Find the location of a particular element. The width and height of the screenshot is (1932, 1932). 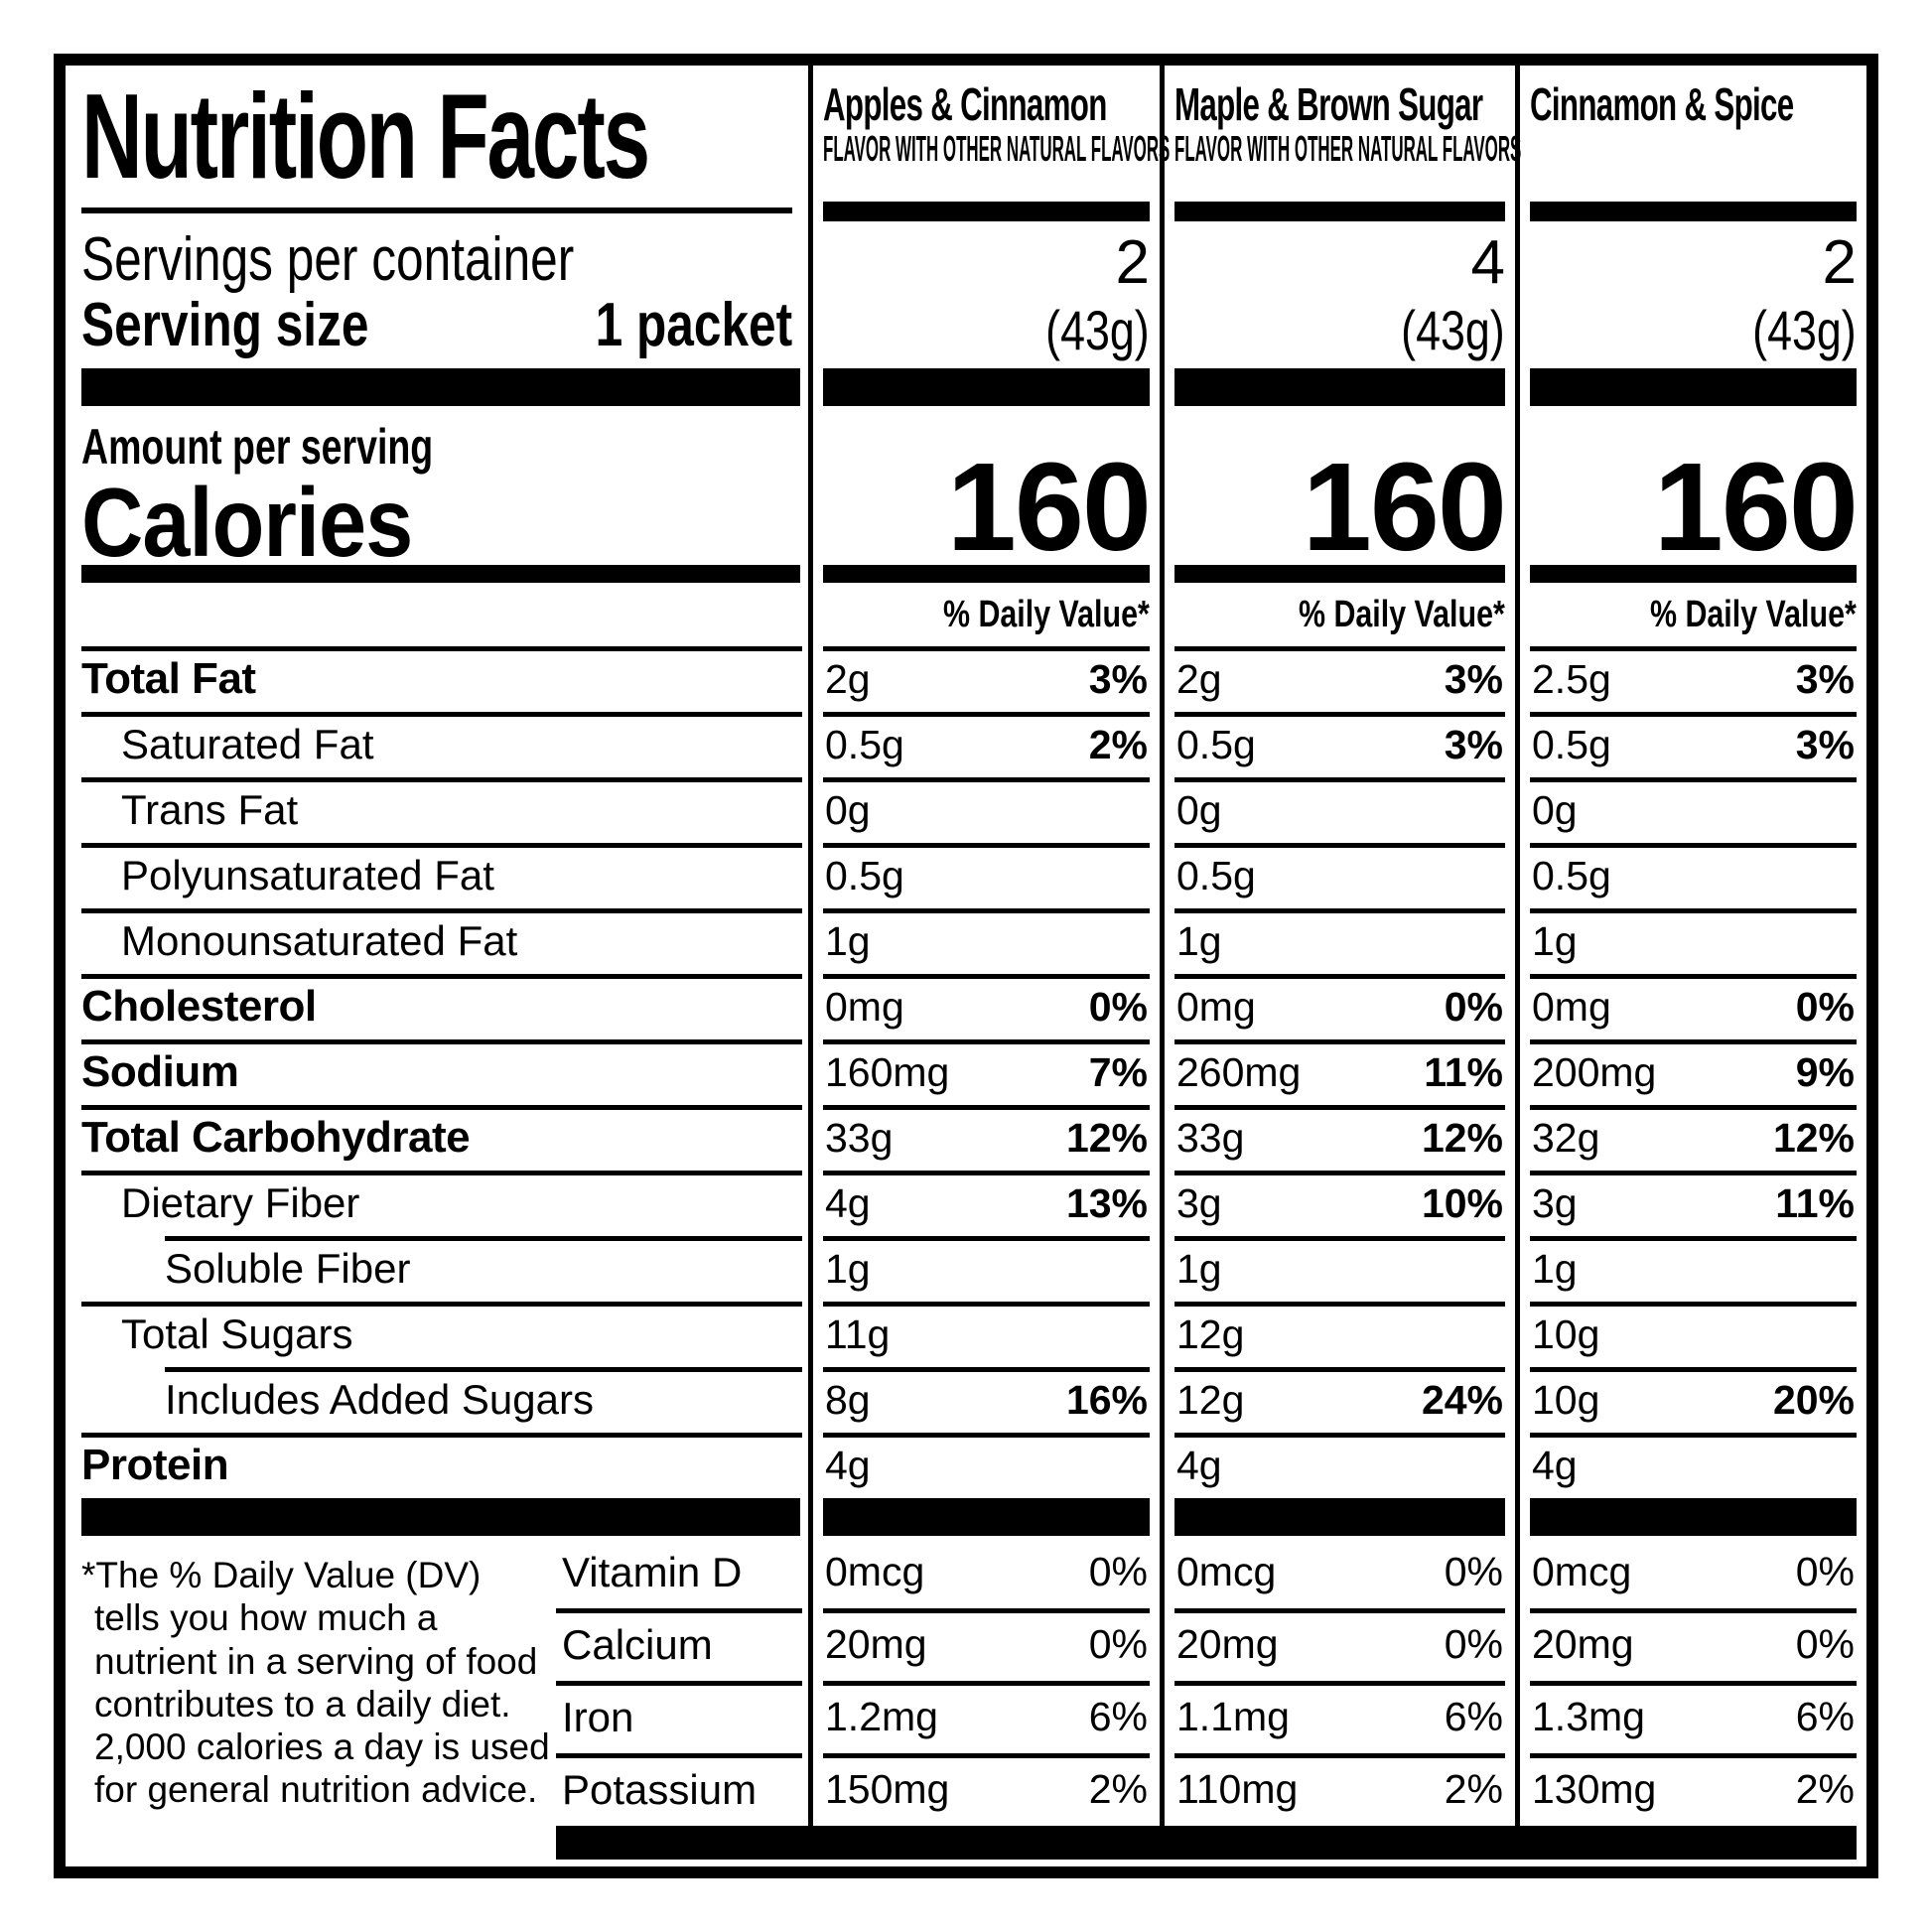

amount-value: 0g is located at coordinates (1555, 809).